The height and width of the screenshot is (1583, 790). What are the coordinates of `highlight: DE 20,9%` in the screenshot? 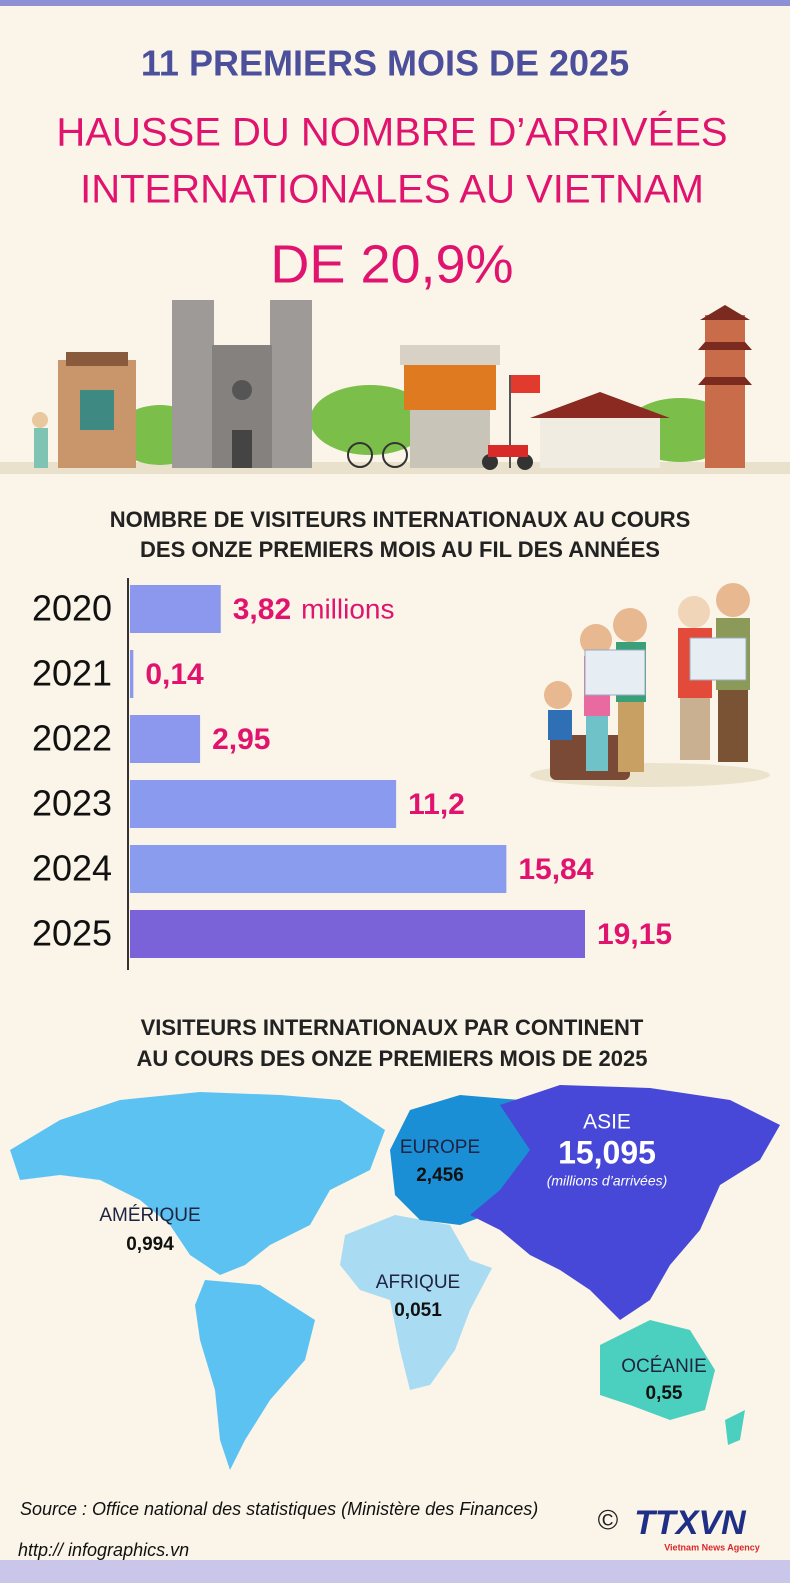 It's located at (391, 264).